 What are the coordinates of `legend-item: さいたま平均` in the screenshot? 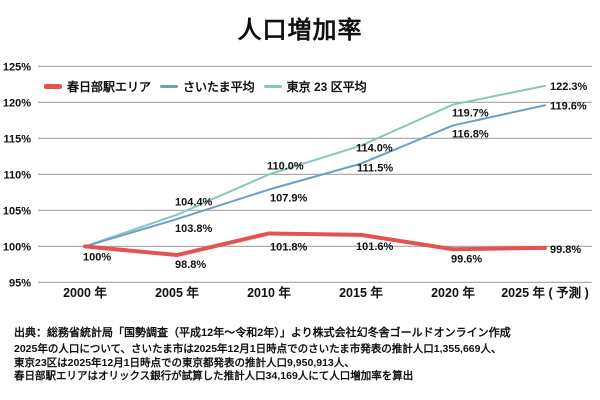 It's located at (207, 86).